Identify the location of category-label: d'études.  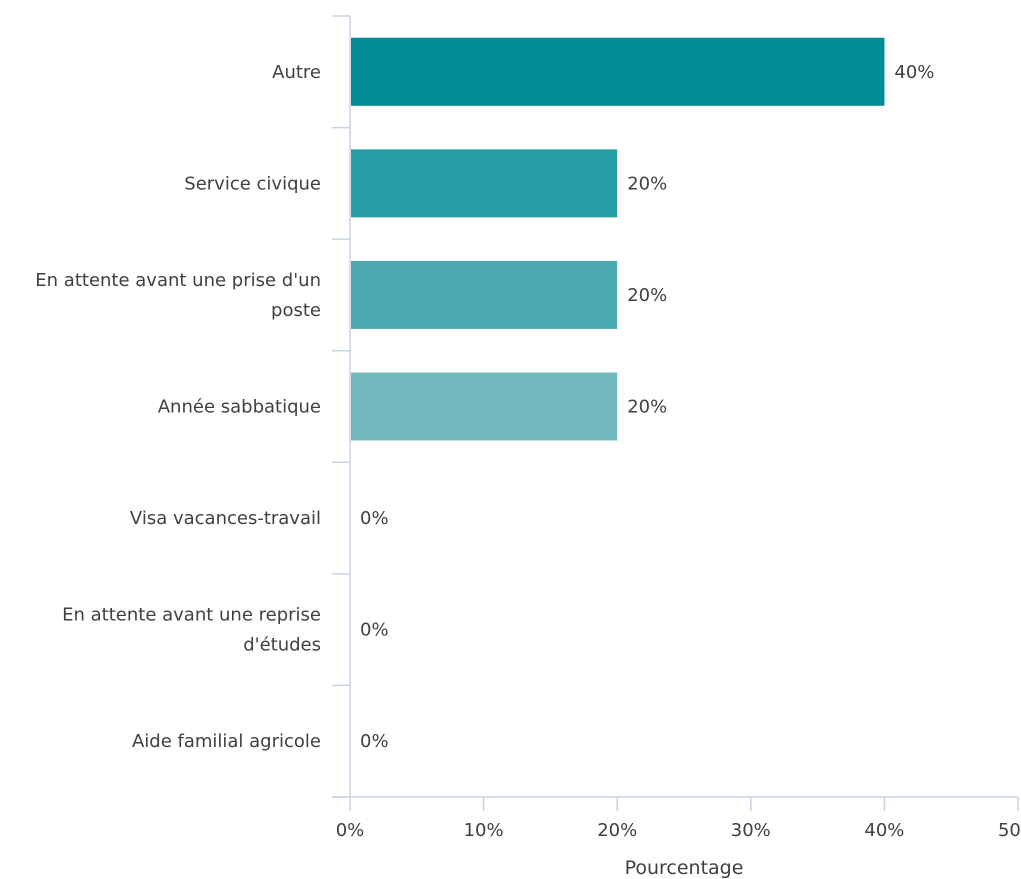
(282, 645).